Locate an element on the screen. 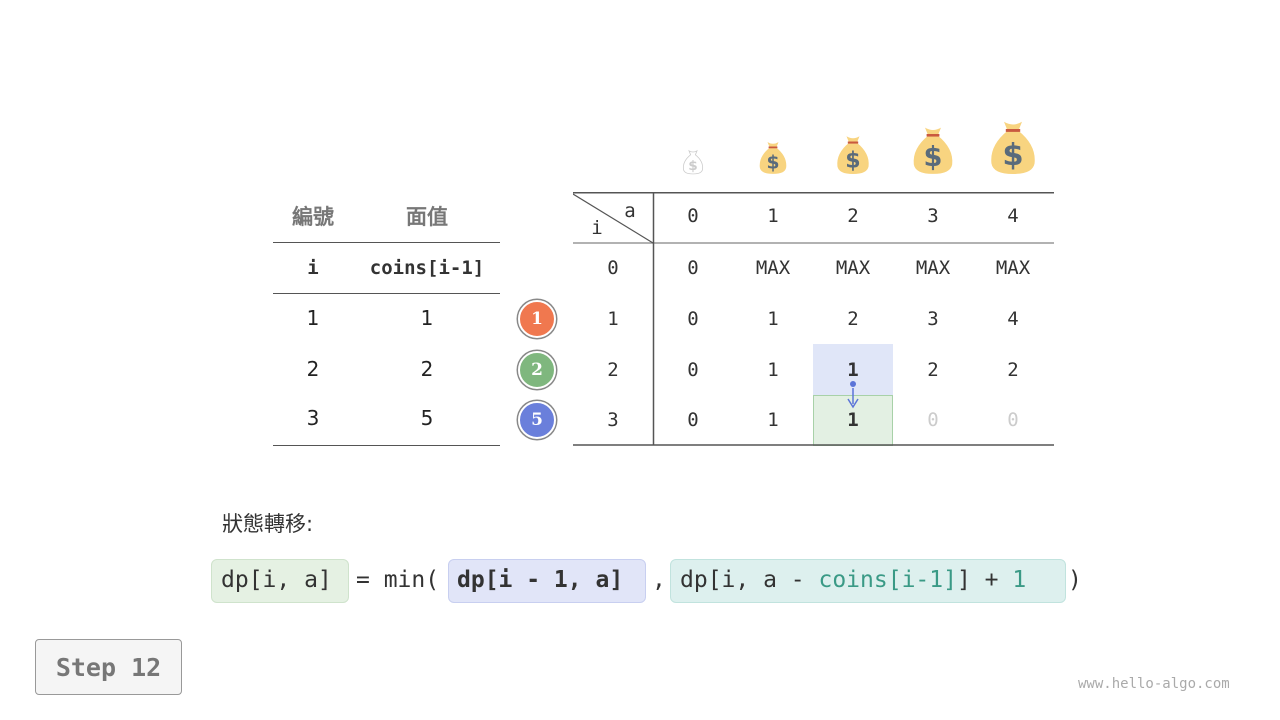  coin-badge: 2 is located at coordinates (537, 370).